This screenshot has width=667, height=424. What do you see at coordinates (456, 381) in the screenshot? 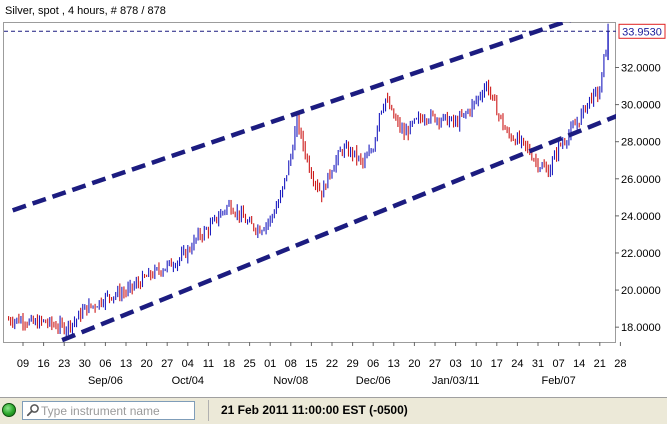
I see `x-month-label: Jan/03/11` at bounding box center [456, 381].